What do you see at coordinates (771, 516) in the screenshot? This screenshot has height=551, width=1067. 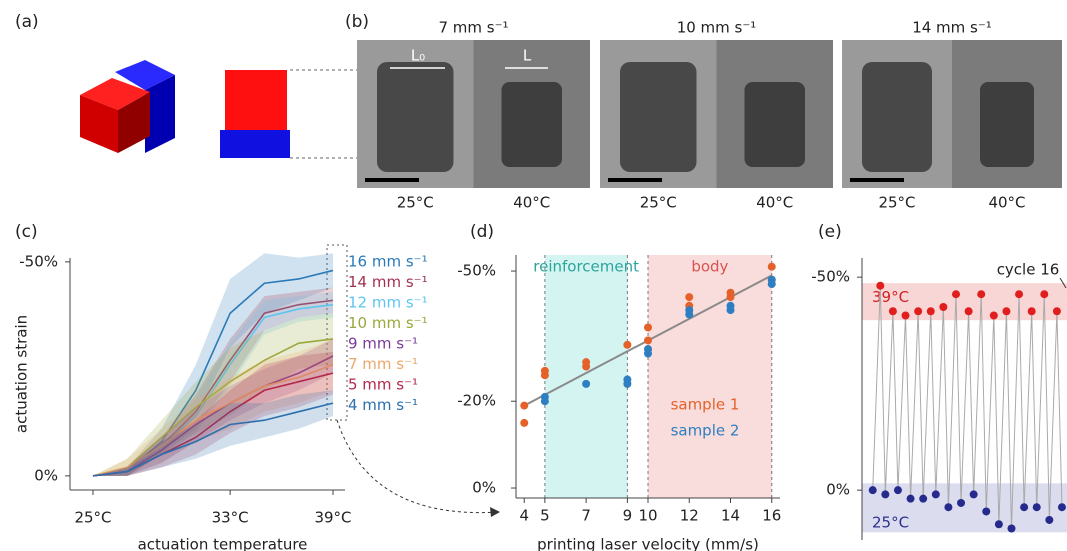 I see `x-tick-label: 16` at bounding box center [771, 516].